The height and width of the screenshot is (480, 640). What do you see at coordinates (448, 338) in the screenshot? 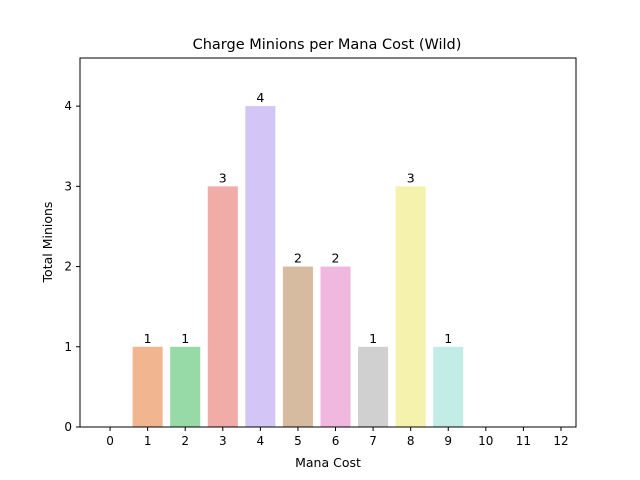
I see `data-label-mana-9: 1` at bounding box center [448, 338].